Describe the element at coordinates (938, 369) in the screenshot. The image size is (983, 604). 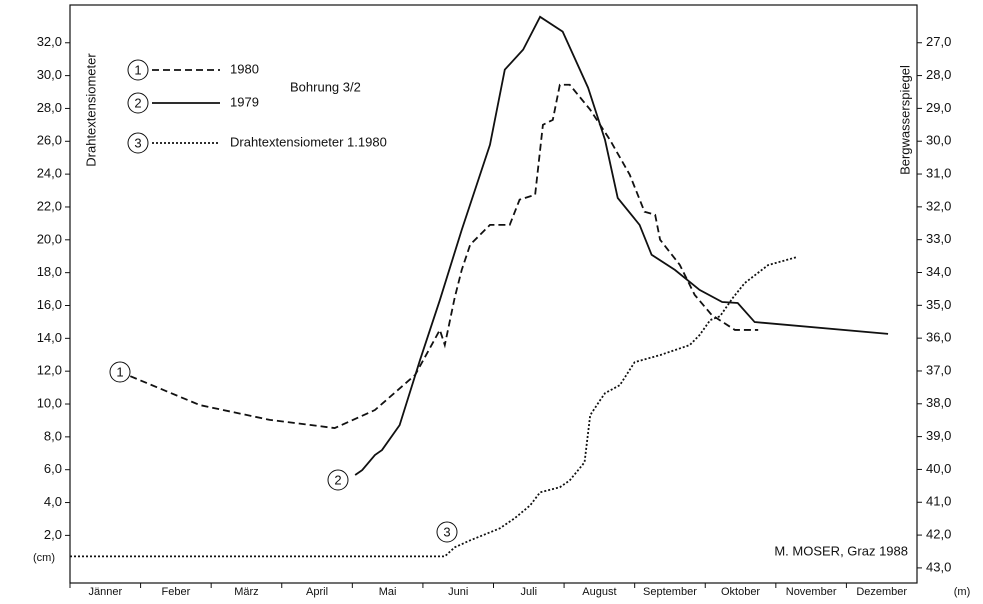
I see `y2-tick-label: 37,0` at that location.